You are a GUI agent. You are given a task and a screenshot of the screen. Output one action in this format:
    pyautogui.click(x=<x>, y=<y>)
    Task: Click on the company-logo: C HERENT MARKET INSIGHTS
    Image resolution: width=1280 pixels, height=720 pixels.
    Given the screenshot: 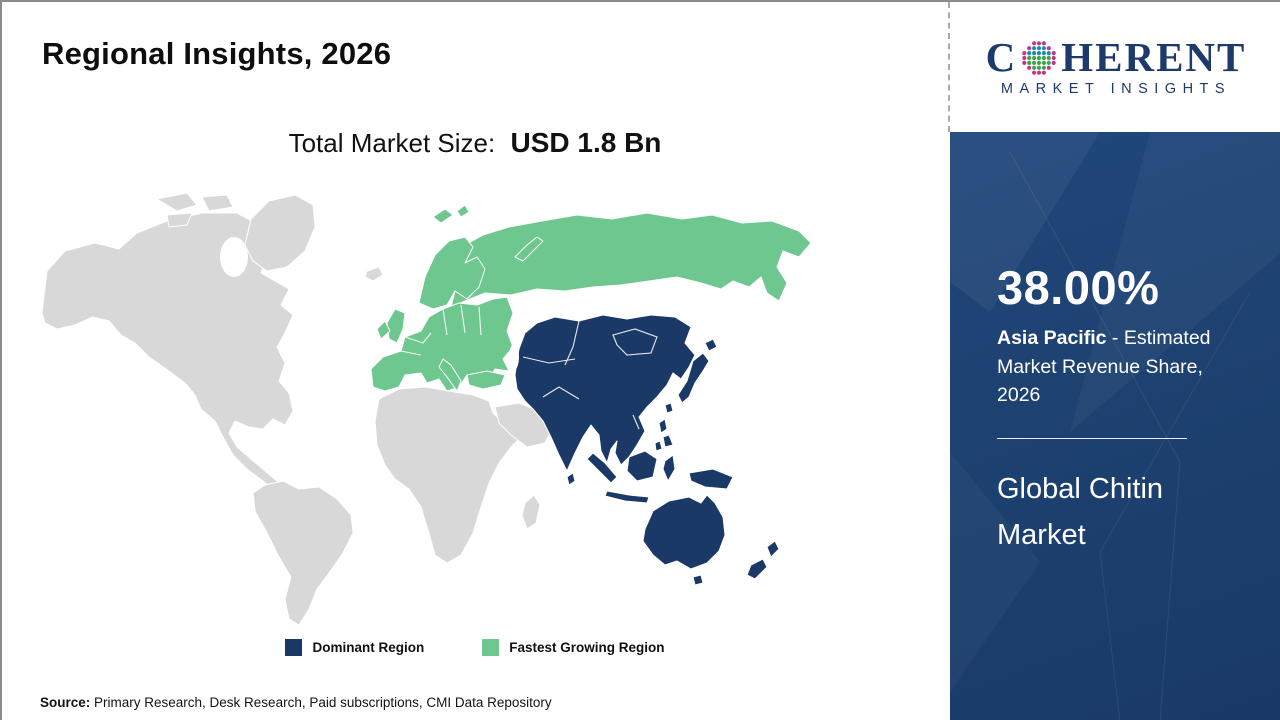 What is the action you would take?
    pyautogui.click(x=1115, y=67)
    